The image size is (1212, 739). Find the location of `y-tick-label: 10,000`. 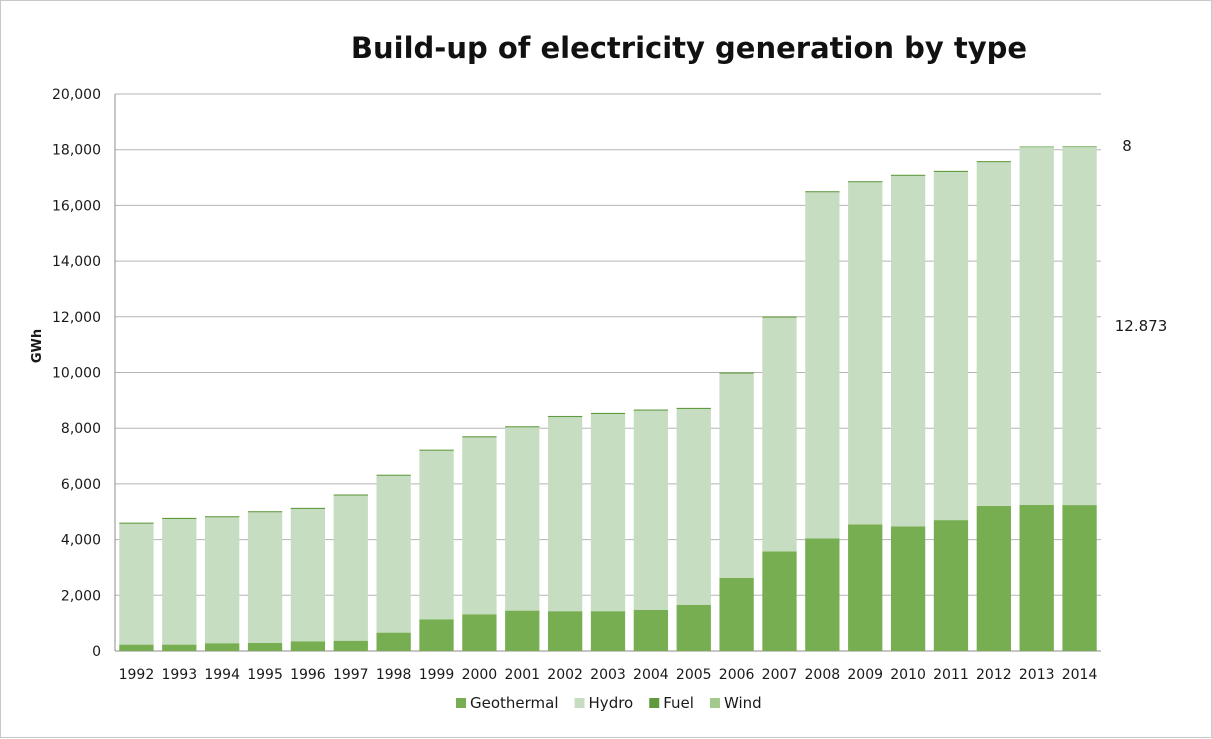

y-tick-label: 10,000 is located at coordinates (76, 374).